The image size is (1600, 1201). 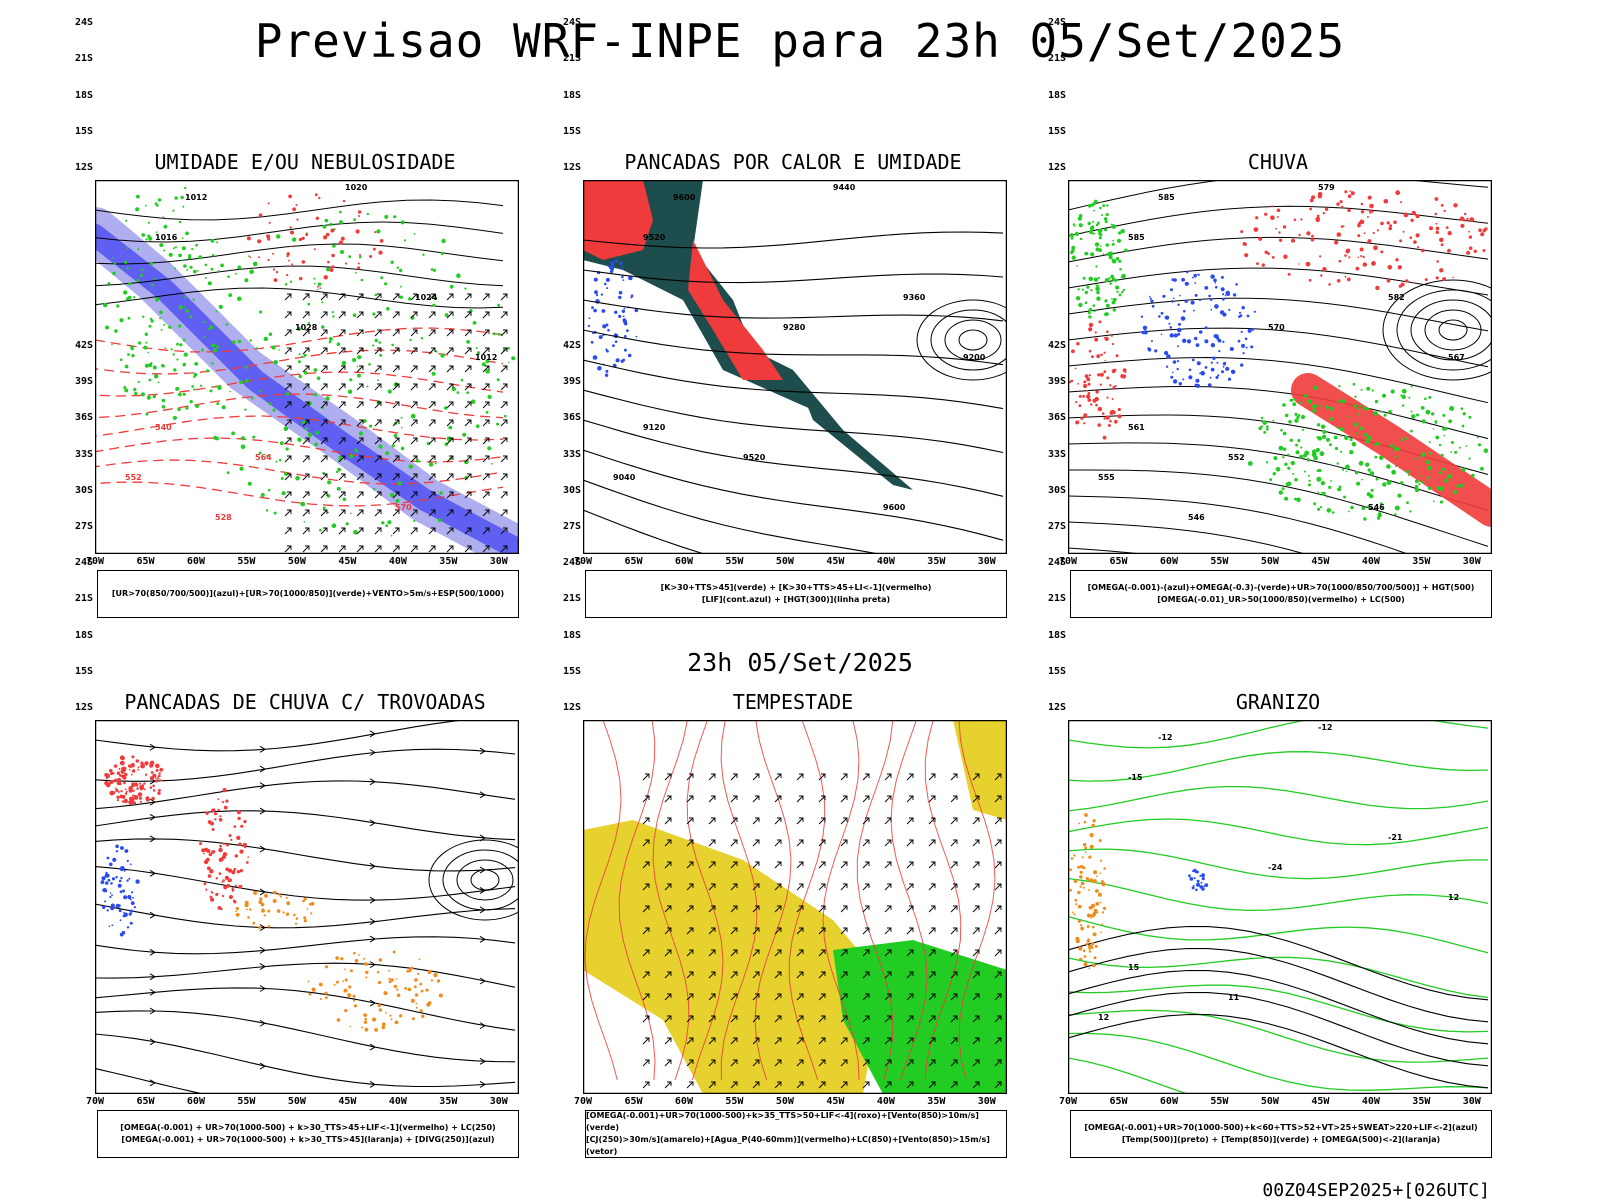 I want to click on contour-label: -21, so click(x=1395, y=837).